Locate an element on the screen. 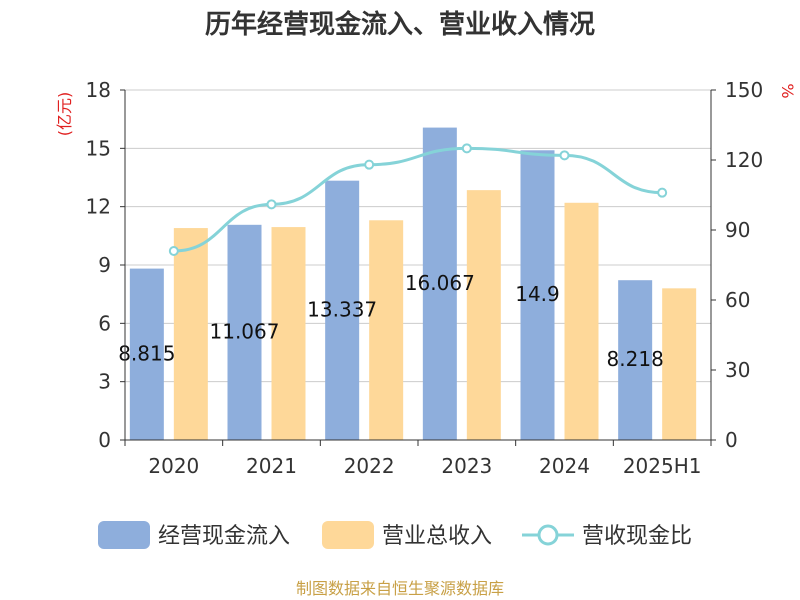  cash-inflow-data-label: 16.067 is located at coordinates (440, 283).